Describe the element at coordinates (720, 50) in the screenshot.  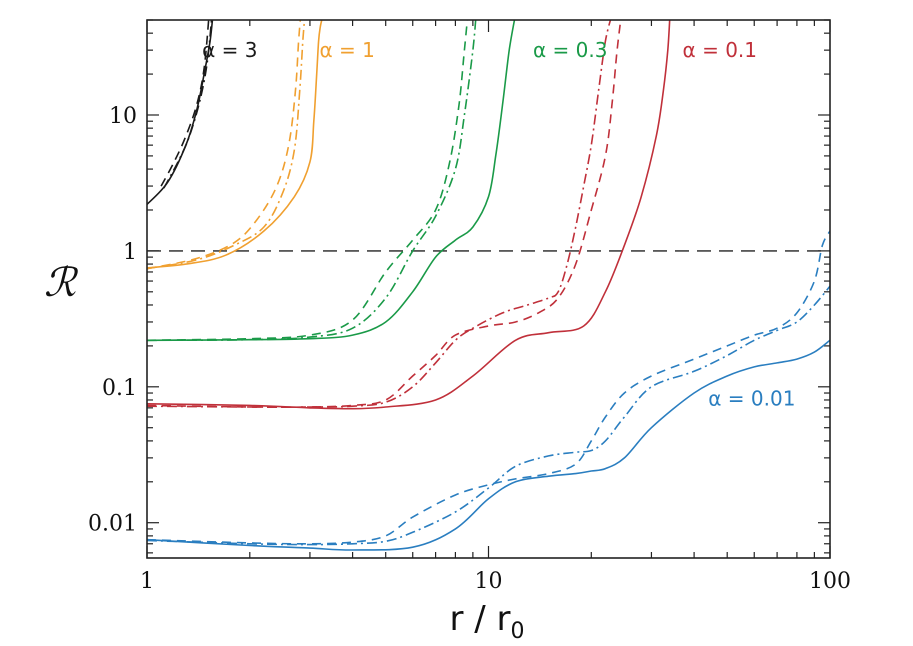
I see `series-label: α = 0.1` at that location.